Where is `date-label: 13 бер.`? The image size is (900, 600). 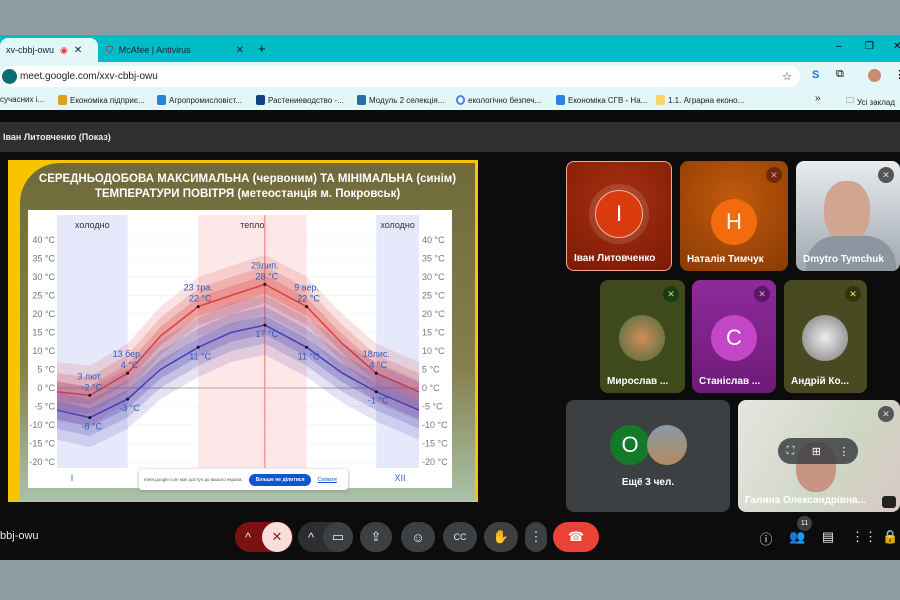 date-label: 13 бер. is located at coordinates (128, 354).